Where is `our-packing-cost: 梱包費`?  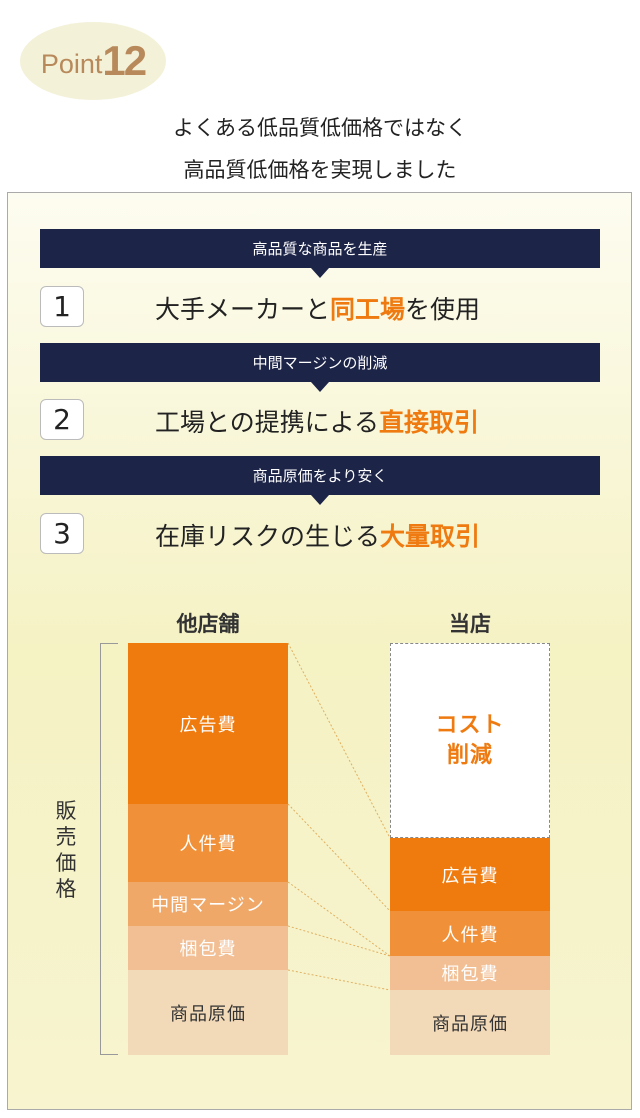 our-packing-cost: 梱包費 is located at coordinates (470, 973).